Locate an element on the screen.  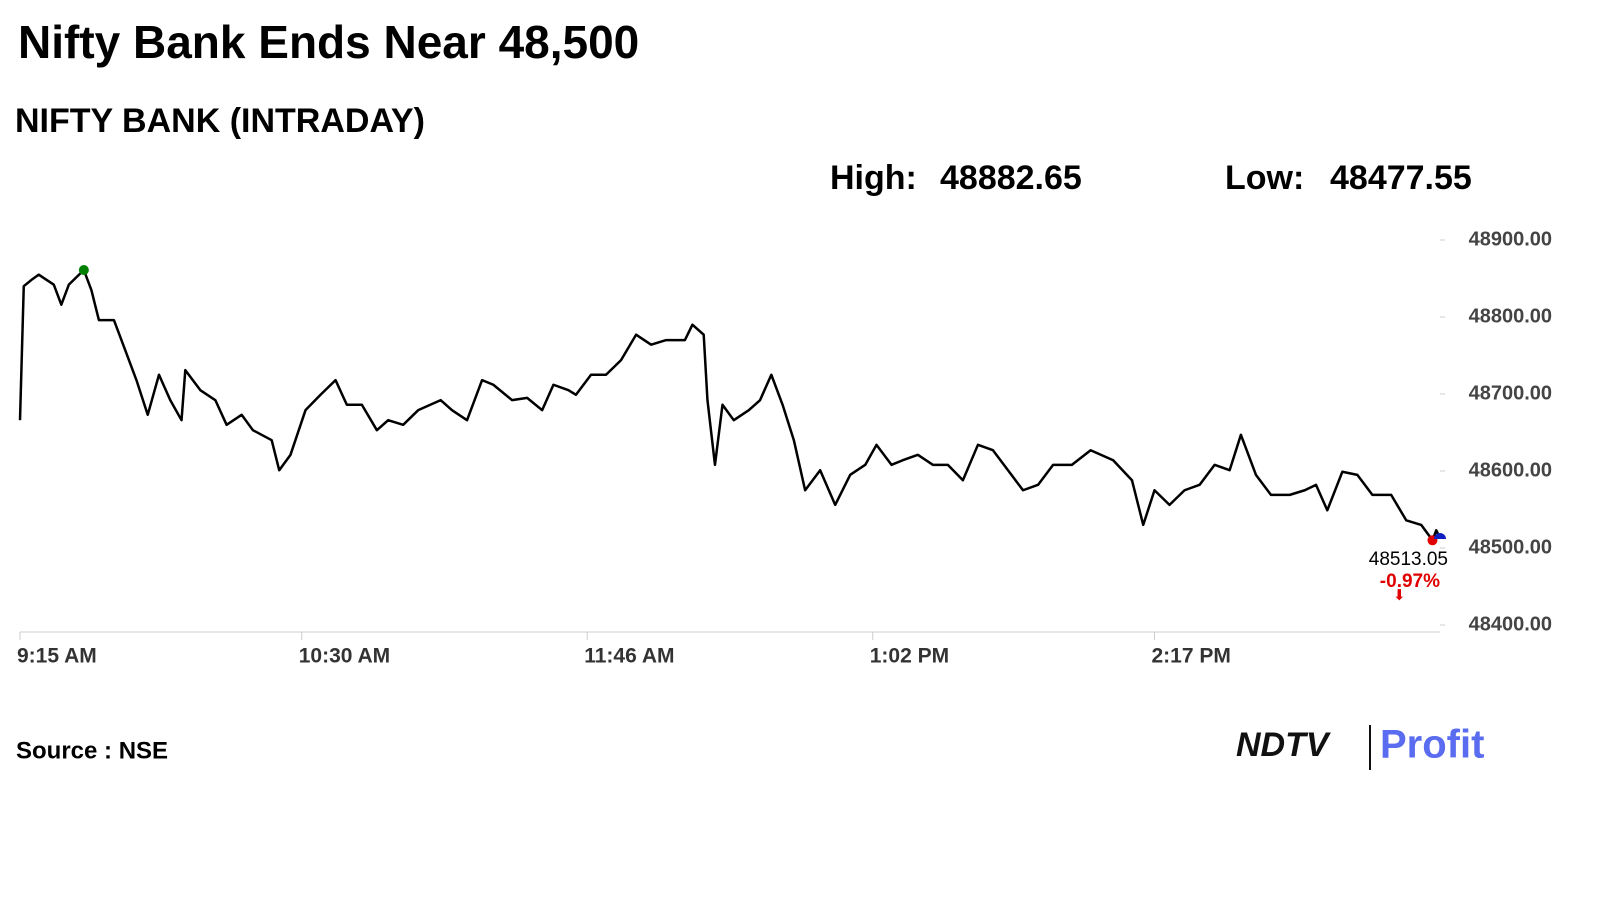
low-value: 48477.55 is located at coordinates (1401, 178).